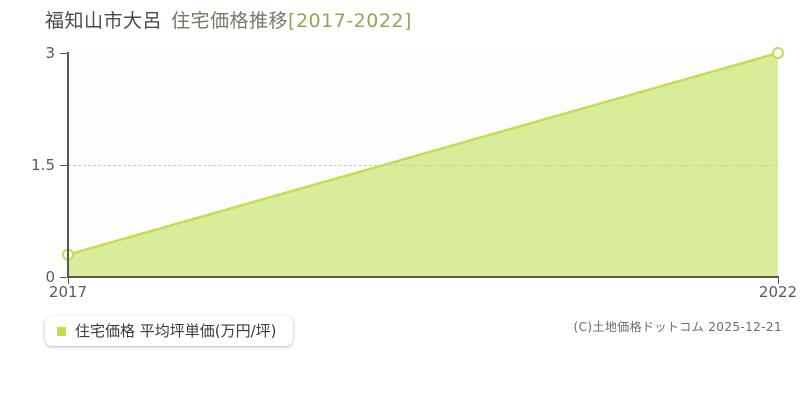 The height and width of the screenshot is (400, 800). What do you see at coordinates (677, 327) in the screenshot?
I see `copyright-credit: (C)土地価格ドットコム 2025-12-21` at bounding box center [677, 327].